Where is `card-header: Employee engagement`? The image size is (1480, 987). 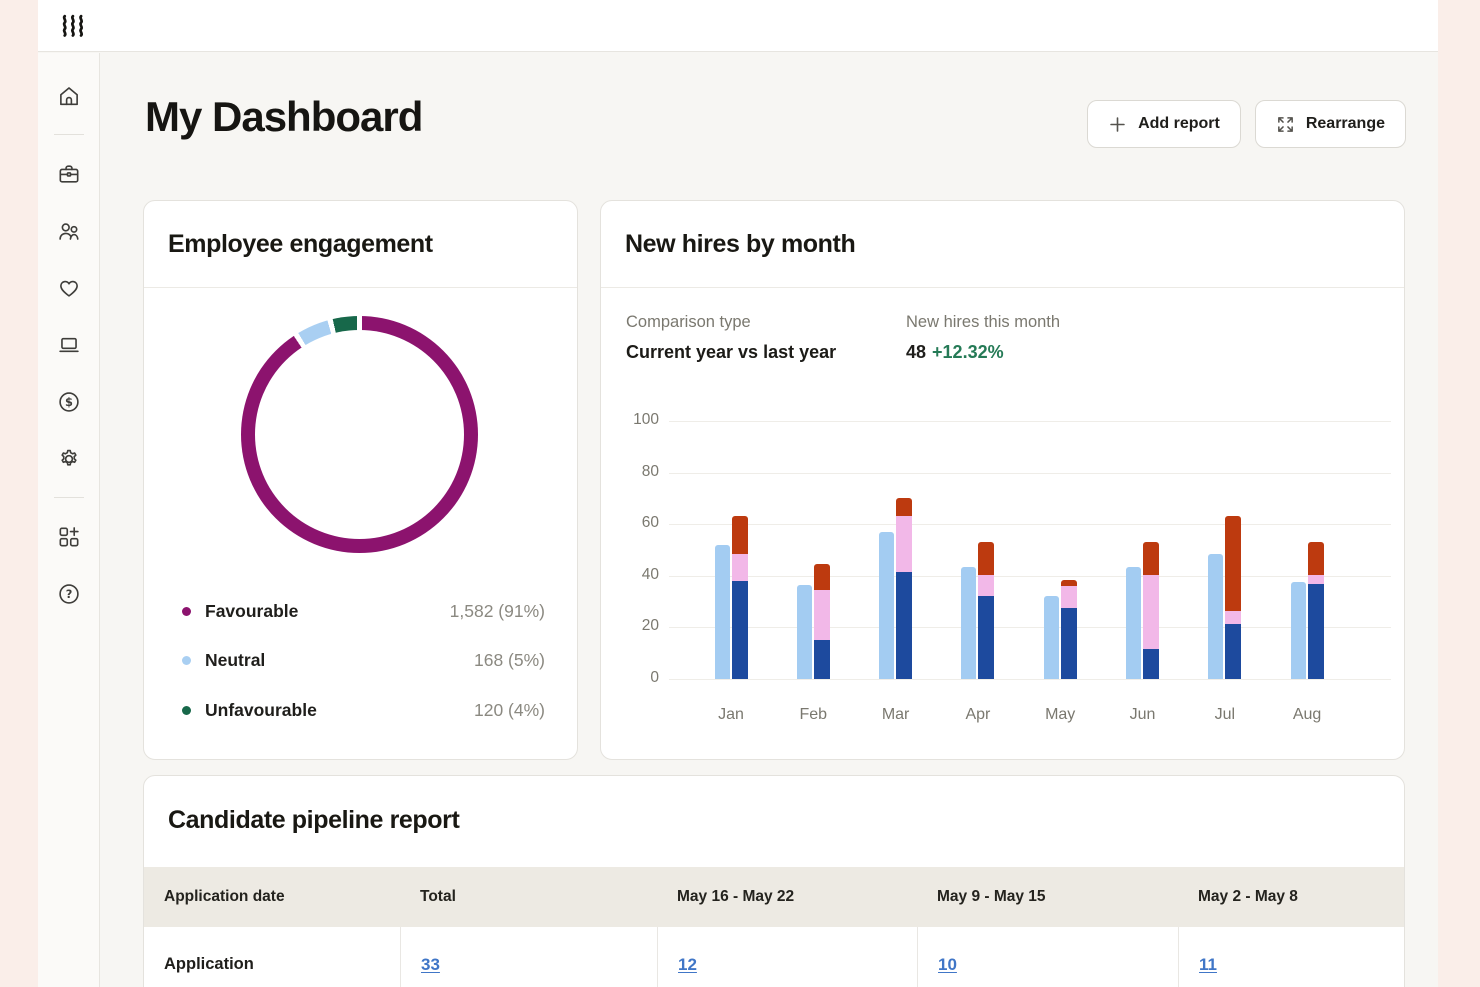
card-header: Employee engagement is located at coordinates (360, 244).